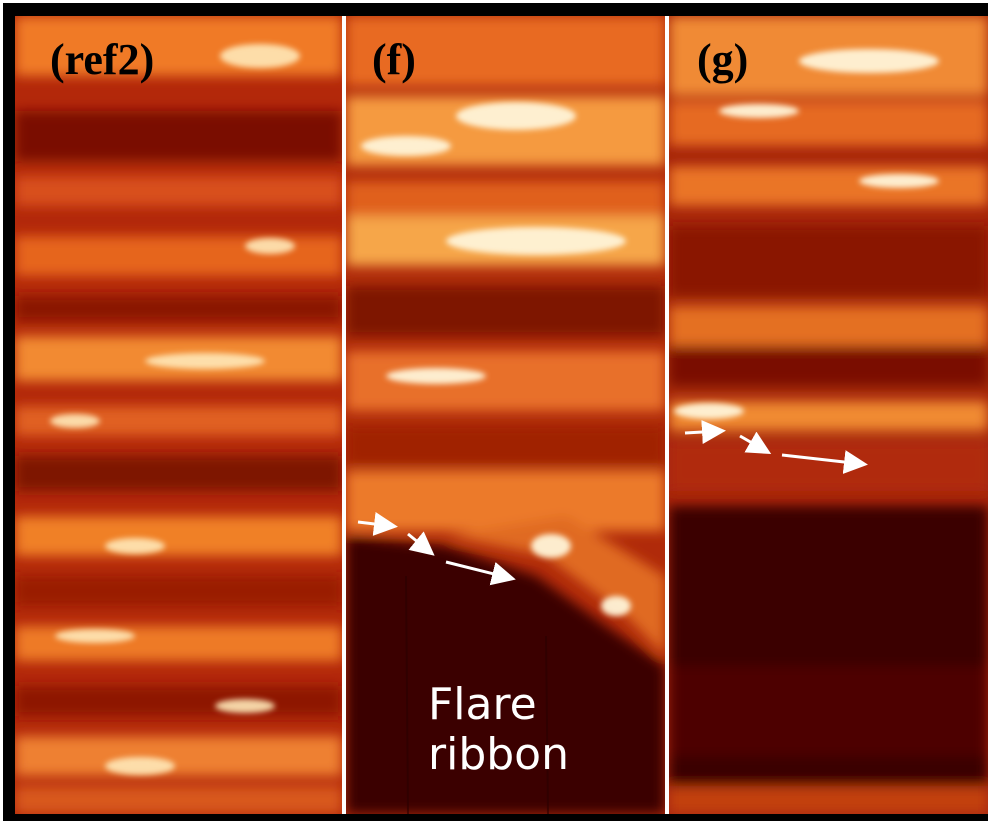  I want to click on panel-label-ref2: (ref2), so click(102, 59).